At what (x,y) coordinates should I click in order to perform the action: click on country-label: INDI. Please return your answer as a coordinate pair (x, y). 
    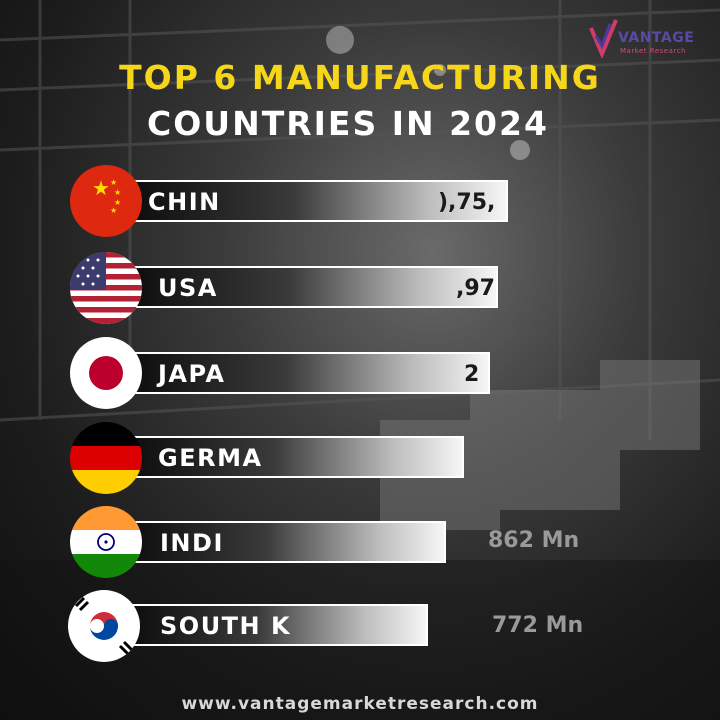
    Looking at the image, I should click on (192, 543).